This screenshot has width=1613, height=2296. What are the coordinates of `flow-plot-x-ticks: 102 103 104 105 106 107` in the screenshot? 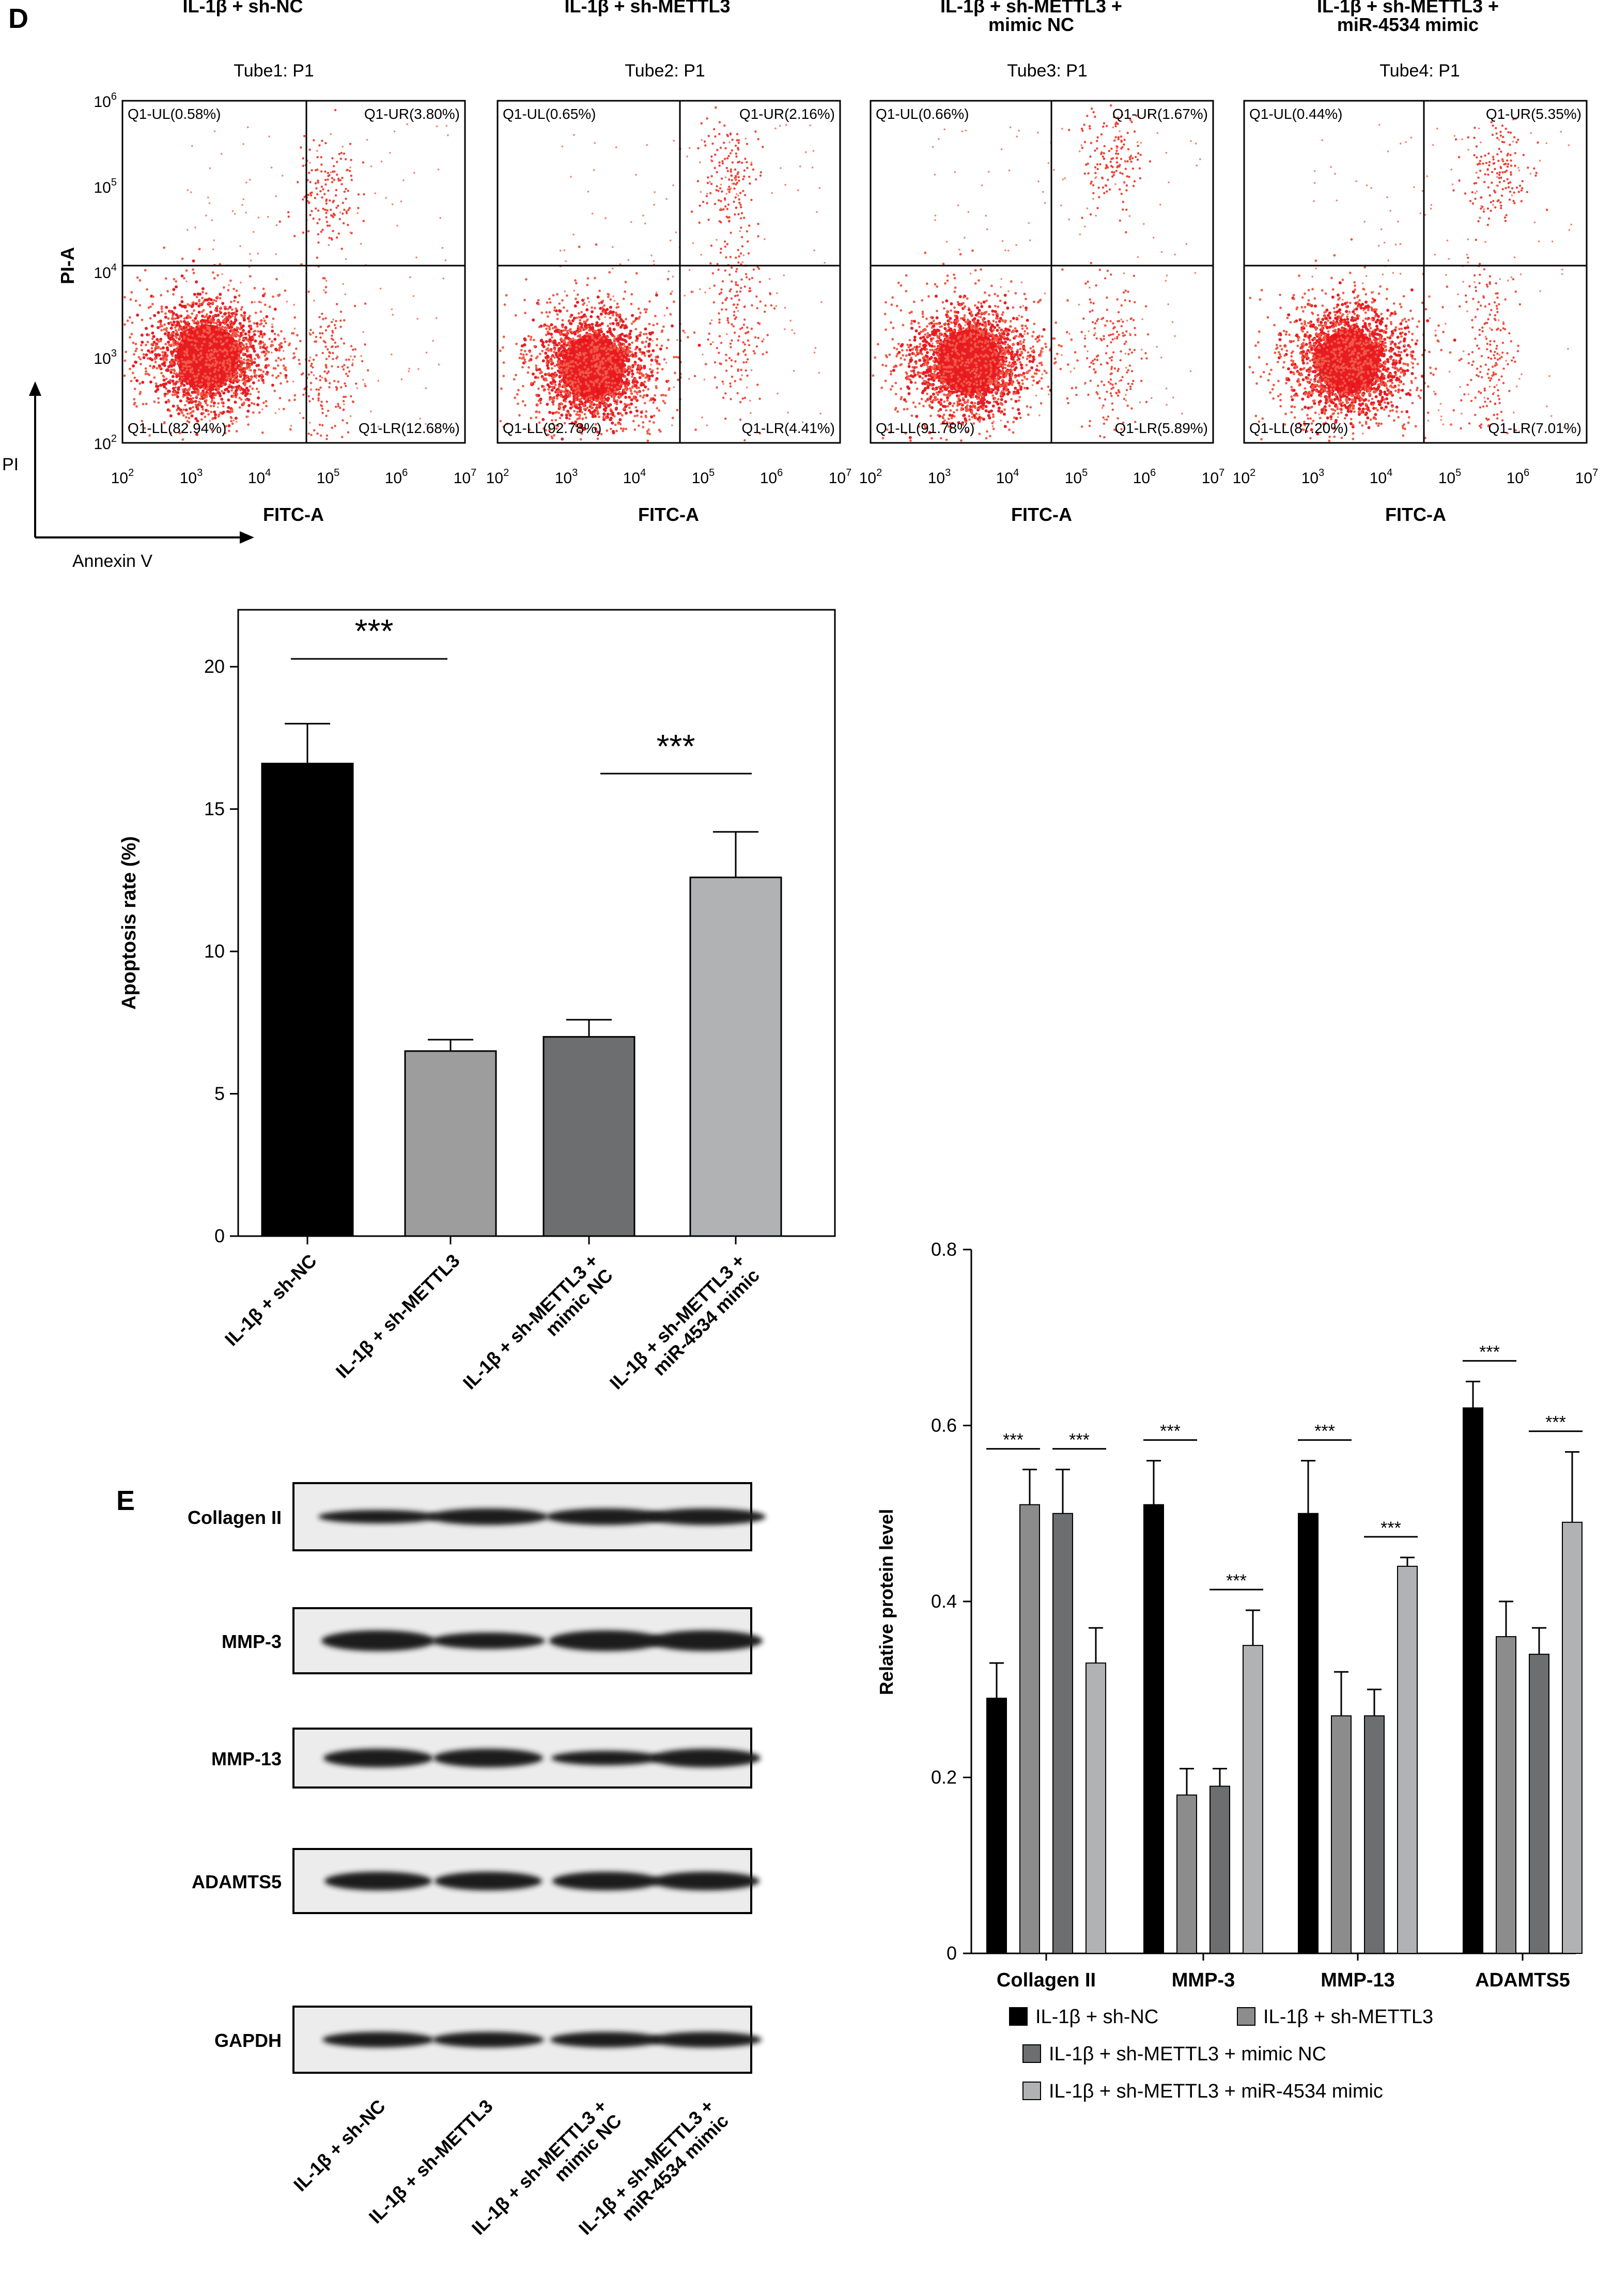 It's located at (294, 477).